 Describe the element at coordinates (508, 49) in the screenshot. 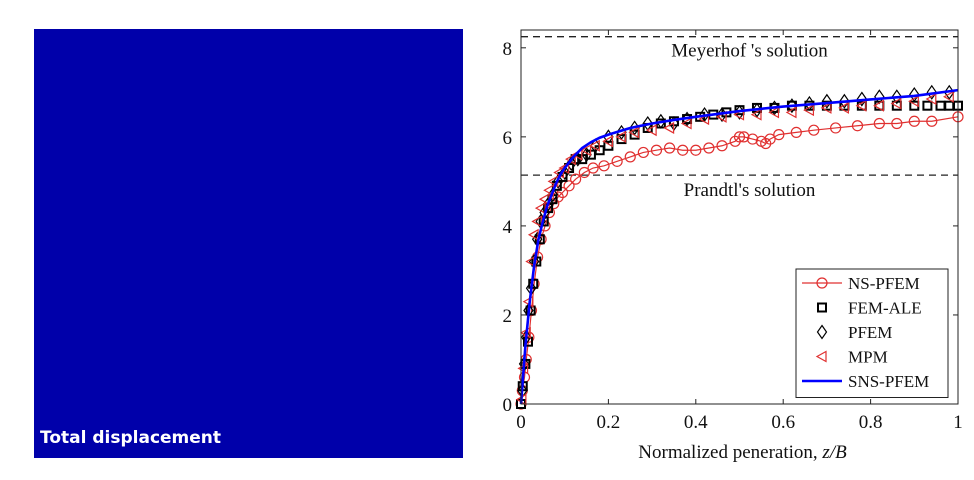

I see `y-tick-label: 8` at that location.